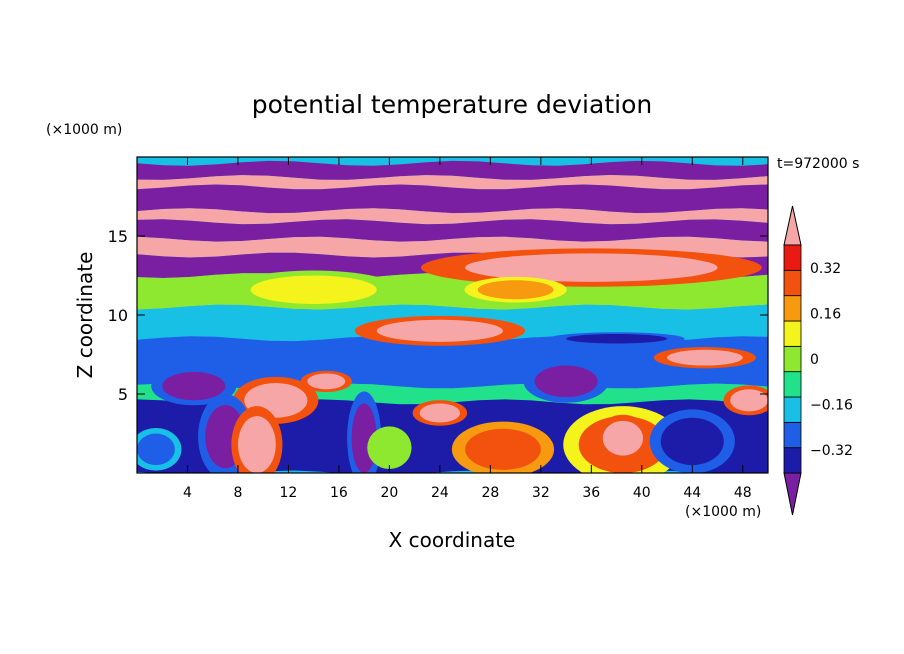 This screenshot has height=654, width=904. I want to click on x-tick-label: 48, so click(743, 493).